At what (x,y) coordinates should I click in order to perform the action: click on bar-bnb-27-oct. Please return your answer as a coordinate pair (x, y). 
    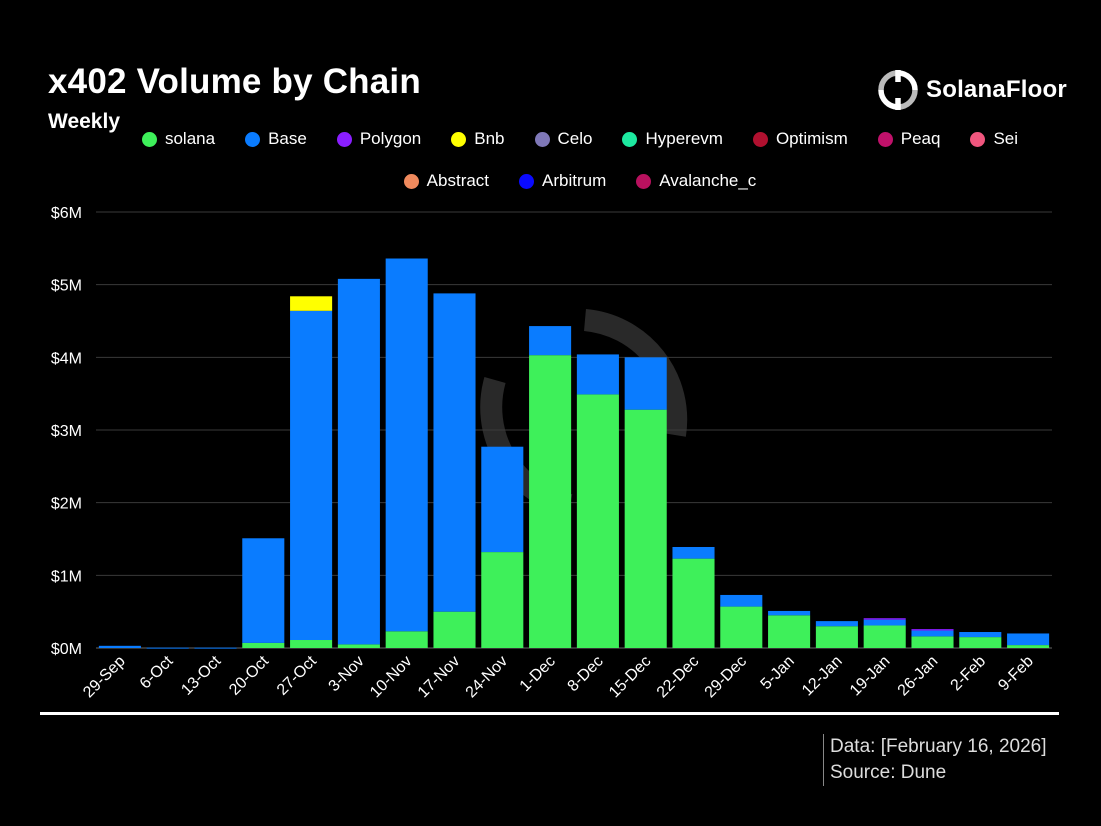
    Looking at the image, I should click on (311, 303).